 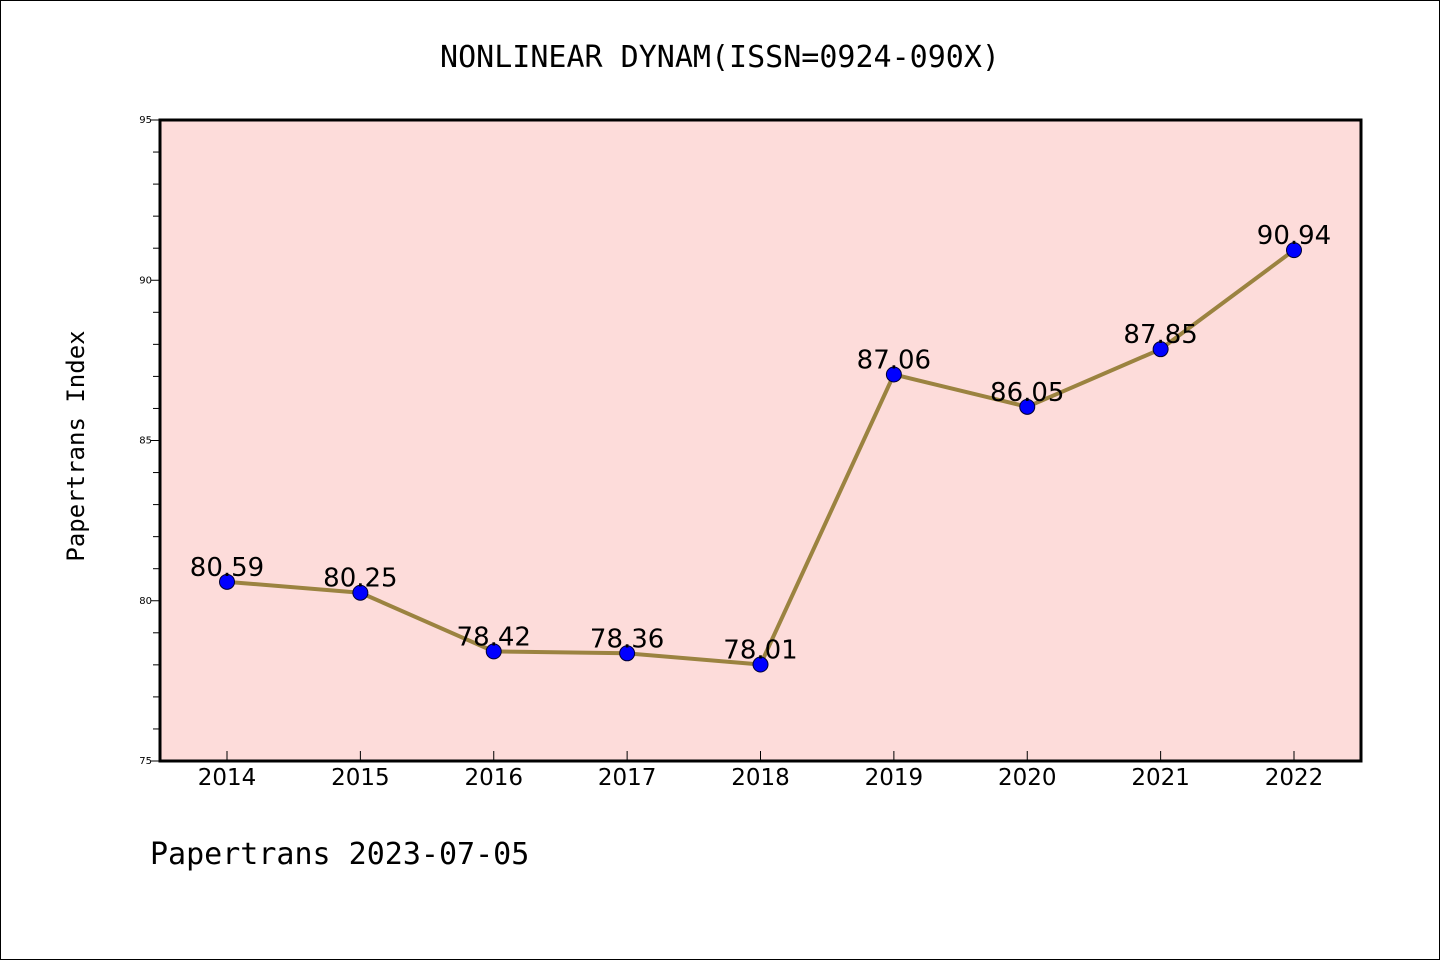 What do you see at coordinates (145, 120) in the screenshot?
I see `y-tick-label: 95` at bounding box center [145, 120].